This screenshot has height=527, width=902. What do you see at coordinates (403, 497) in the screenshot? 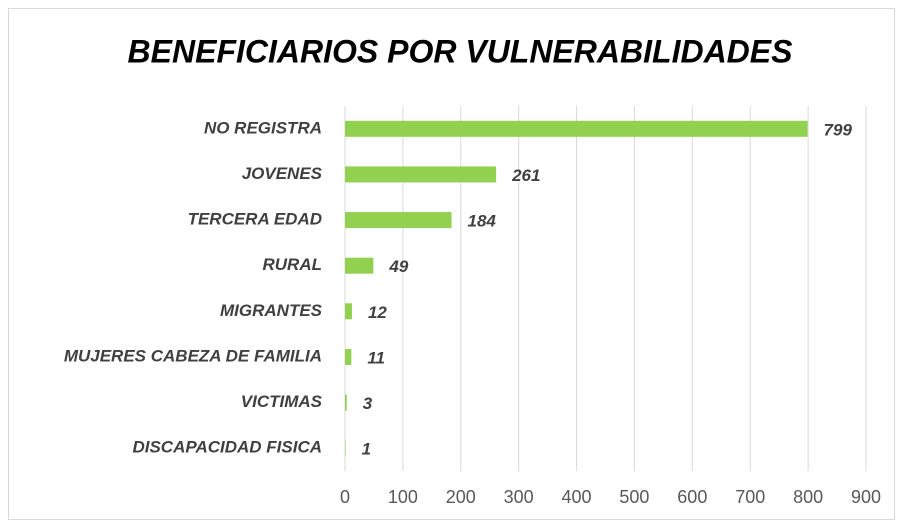
I see `x-tick-label: 100` at bounding box center [403, 497].